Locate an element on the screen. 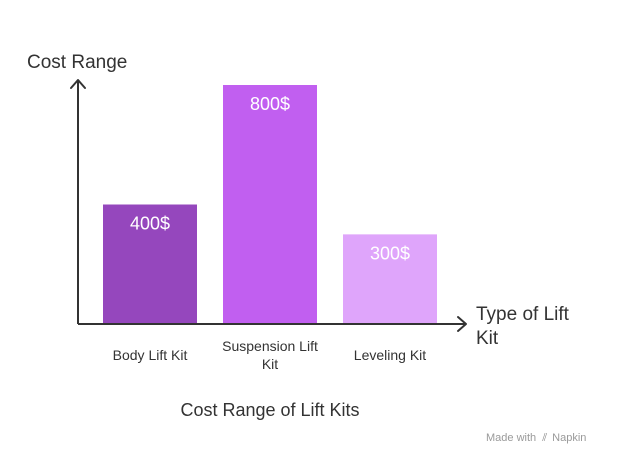  y-axis-label: Cost Range is located at coordinates (77, 62).